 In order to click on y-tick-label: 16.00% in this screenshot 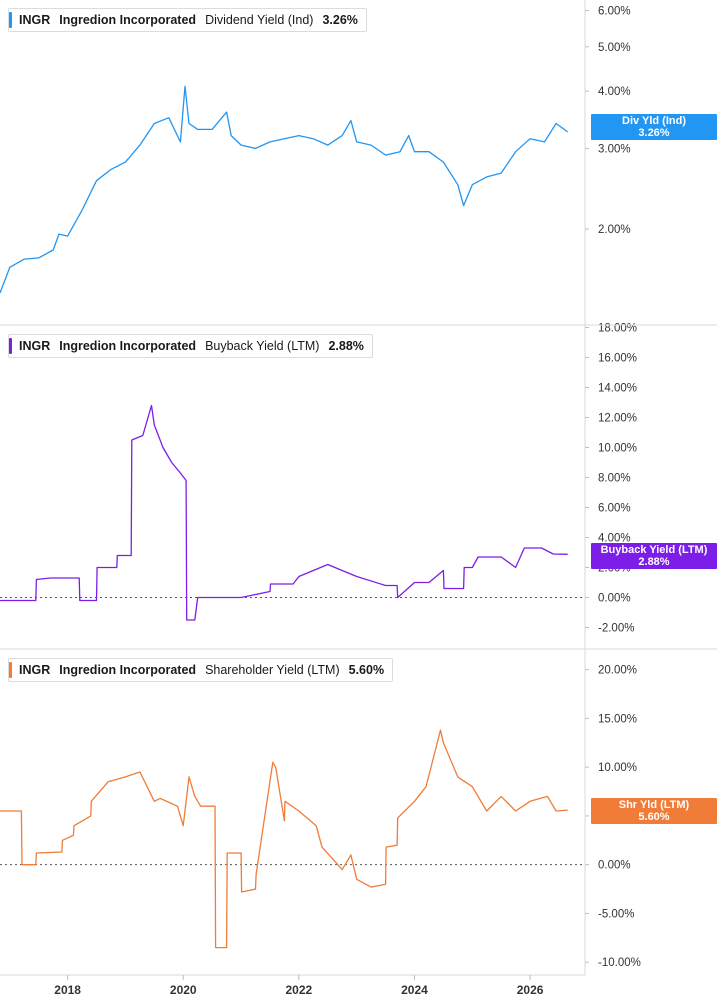, I will do `click(617, 359)`.